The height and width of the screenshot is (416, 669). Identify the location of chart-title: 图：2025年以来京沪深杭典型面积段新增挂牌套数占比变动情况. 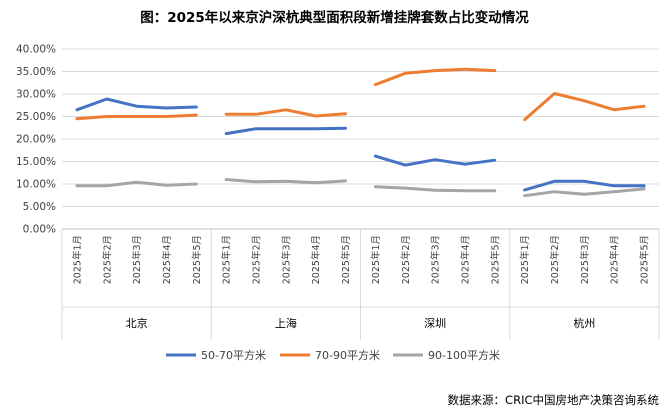
(334, 18).